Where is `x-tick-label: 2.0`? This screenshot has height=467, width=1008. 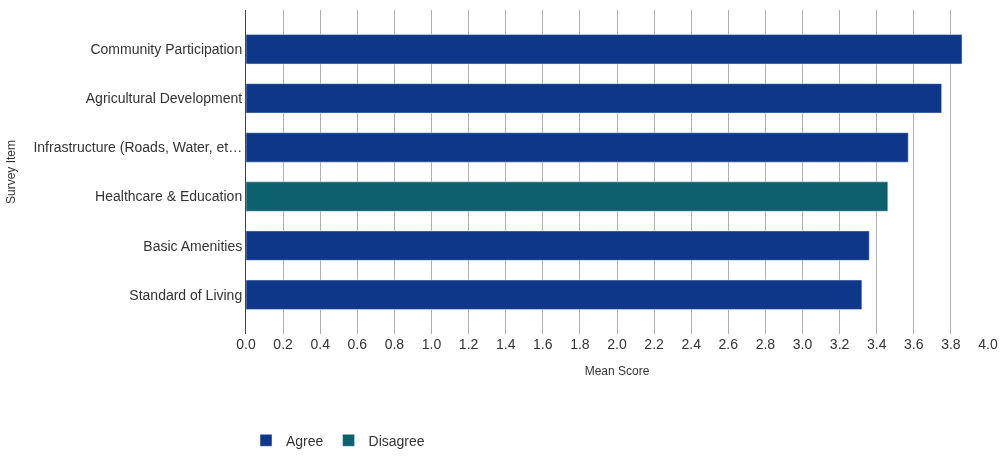
x-tick-label: 2.0 is located at coordinates (617, 344).